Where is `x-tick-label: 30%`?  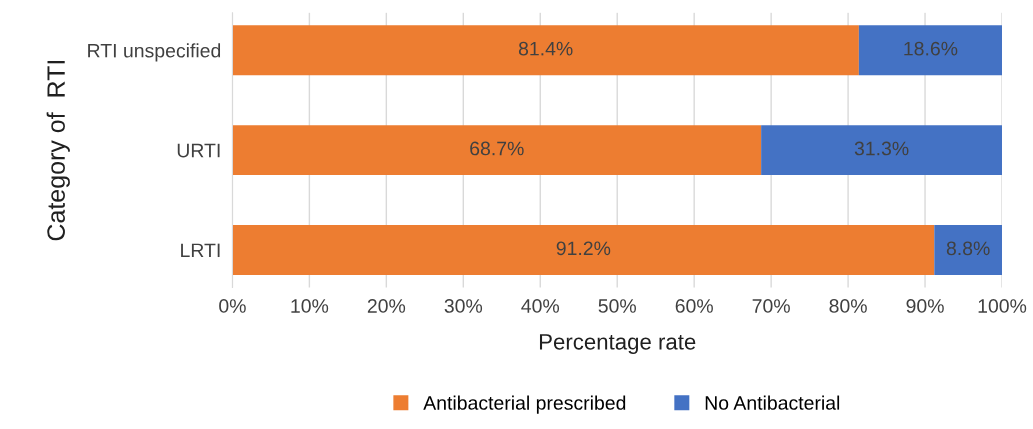 x-tick-label: 30% is located at coordinates (463, 306).